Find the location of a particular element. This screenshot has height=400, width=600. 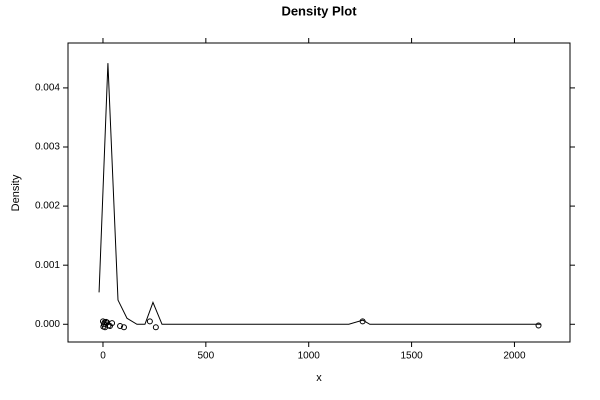

x-tick-label: 2000 is located at coordinates (514, 356).